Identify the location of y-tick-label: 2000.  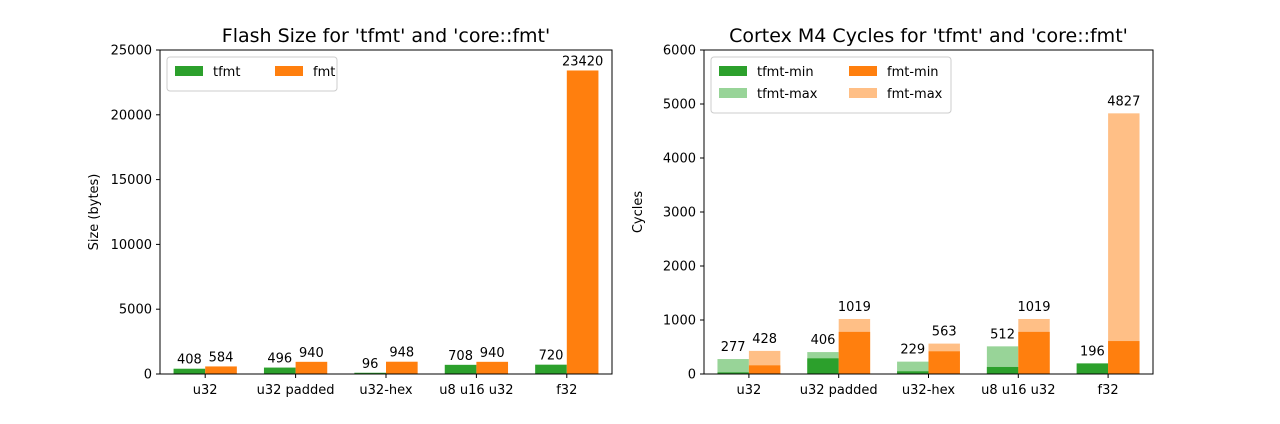
(679, 267).